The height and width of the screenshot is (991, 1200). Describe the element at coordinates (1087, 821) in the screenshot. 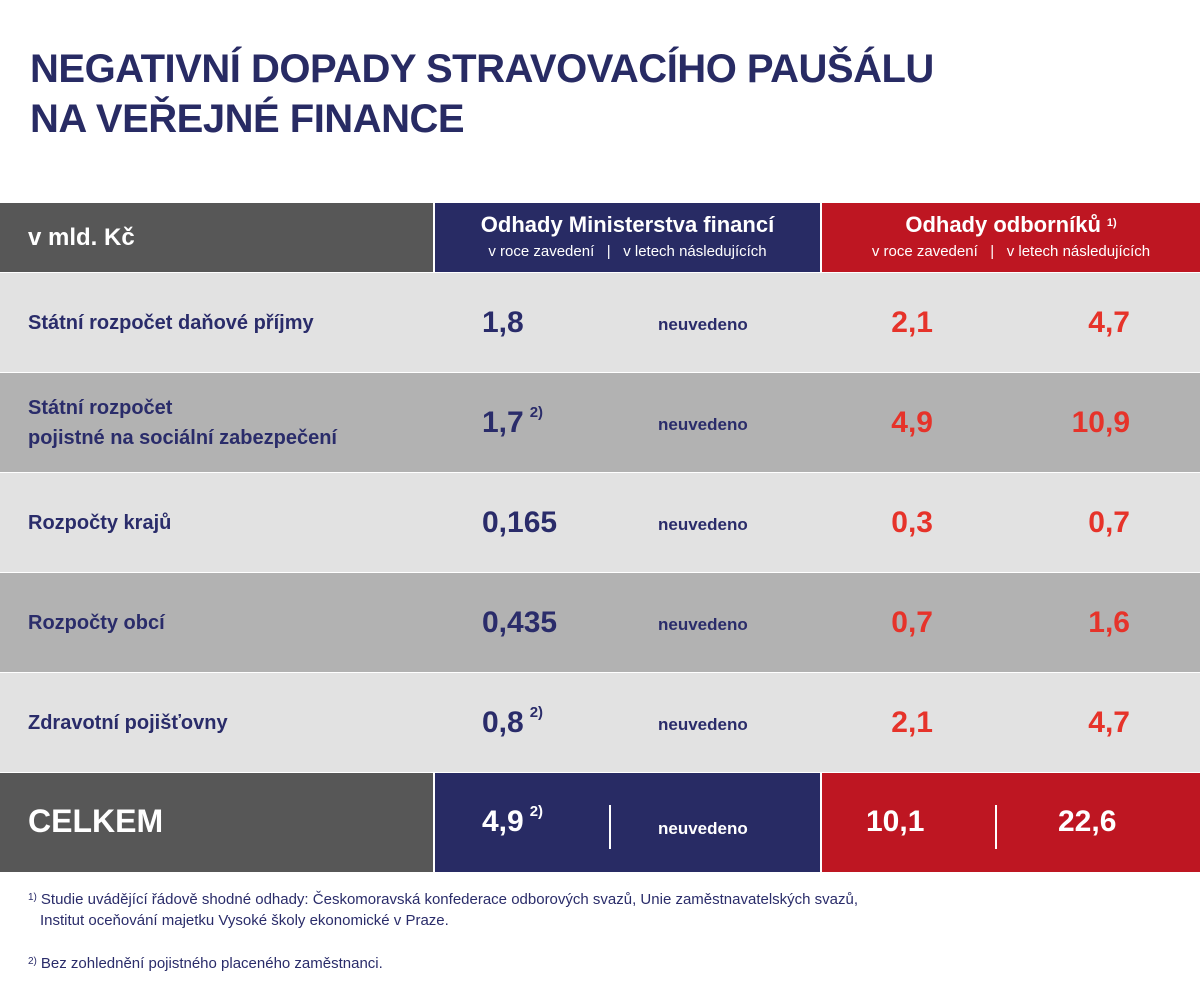

I see `total-ex-next: 22,6` at that location.